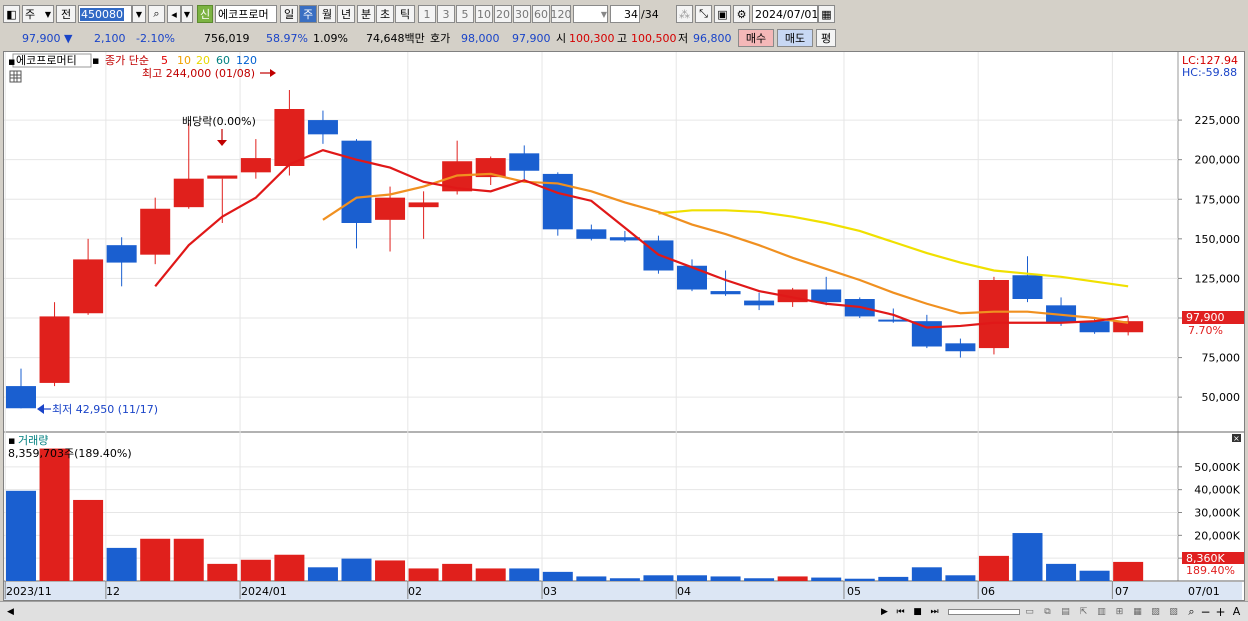 The width and height of the screenshot is (1248, 621). I want to click on buy-button: 매수, so click(756, 38).